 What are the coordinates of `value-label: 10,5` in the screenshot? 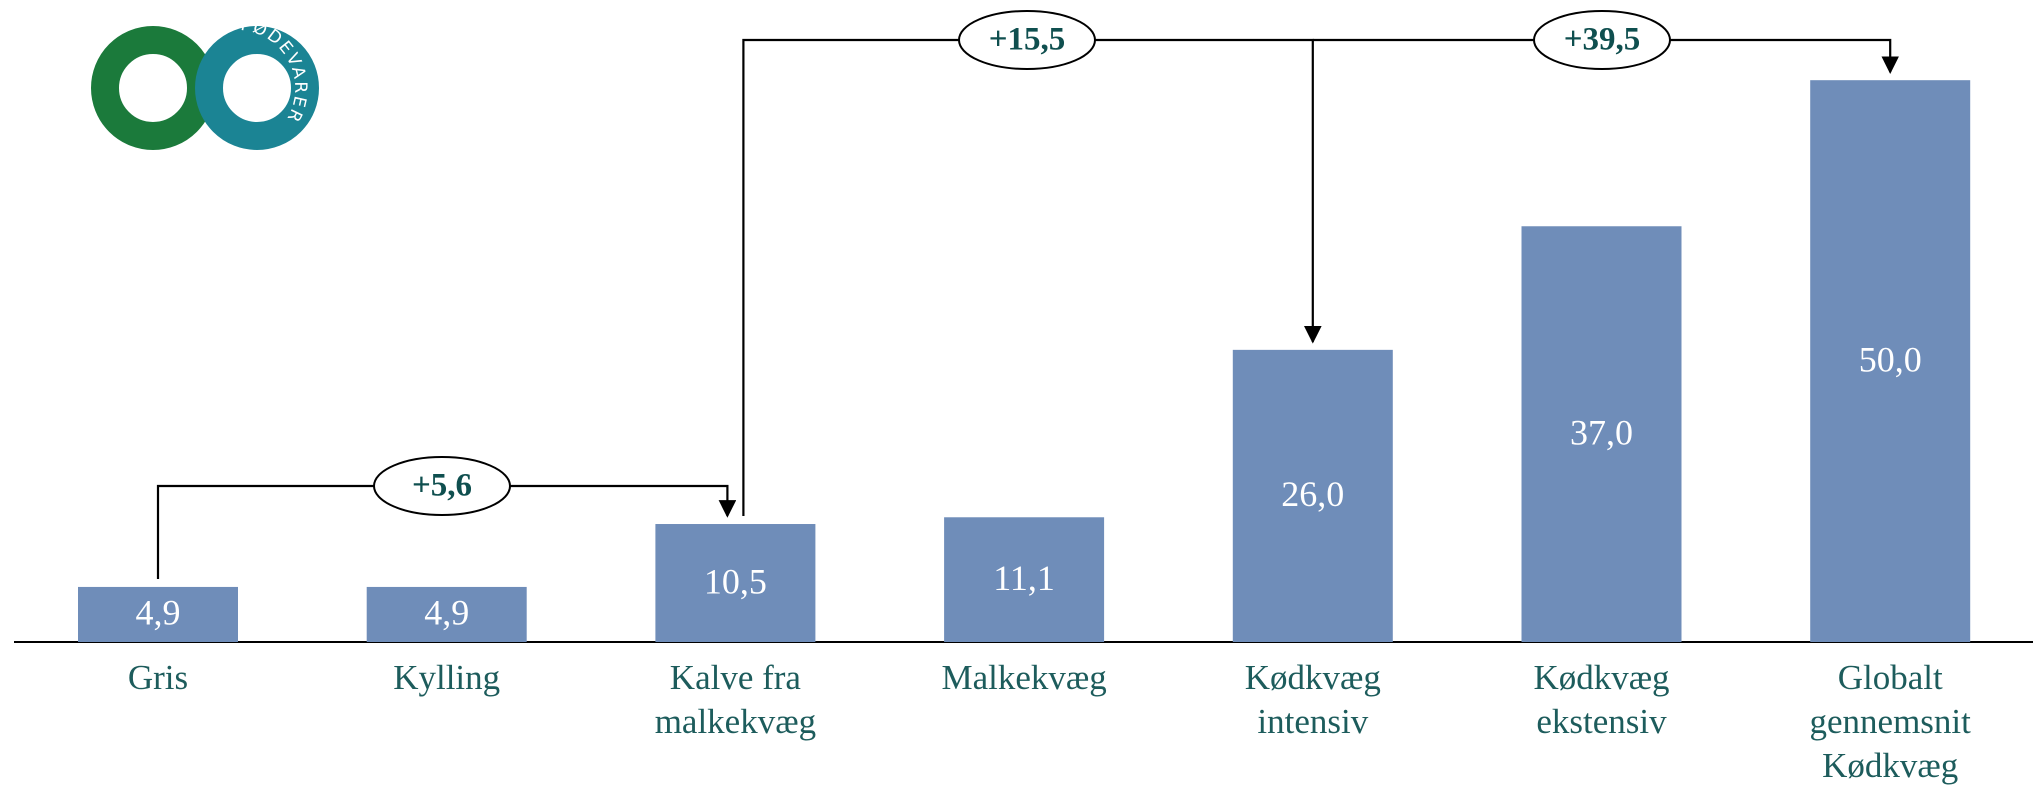 It's located at (735, 581).